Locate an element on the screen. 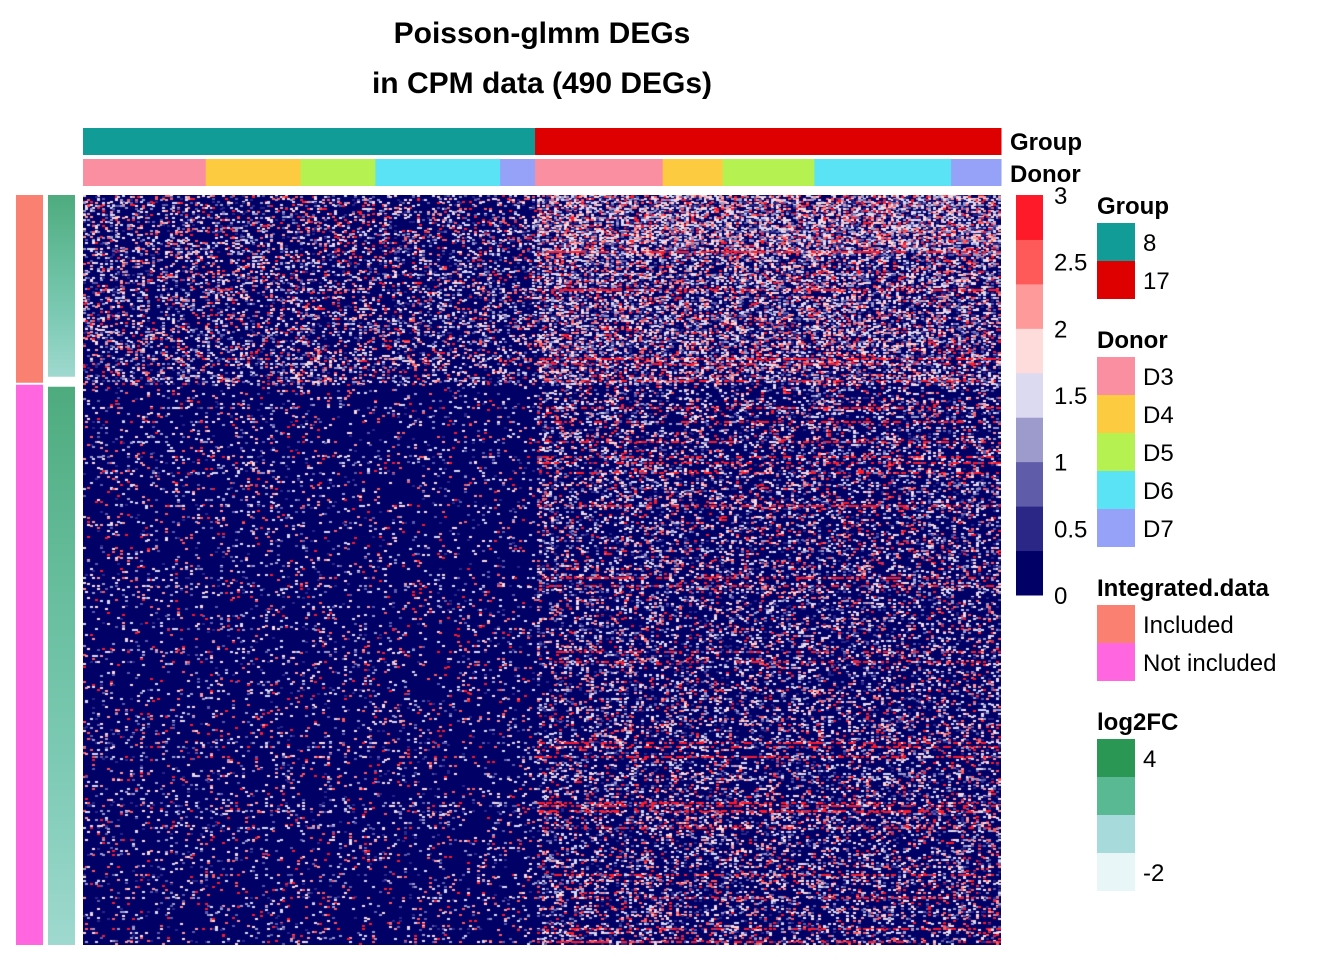 The width and height of the screenshot is (1344, 960). donor-annotation-segment-8-D5 is located at coordinates (338, 172).